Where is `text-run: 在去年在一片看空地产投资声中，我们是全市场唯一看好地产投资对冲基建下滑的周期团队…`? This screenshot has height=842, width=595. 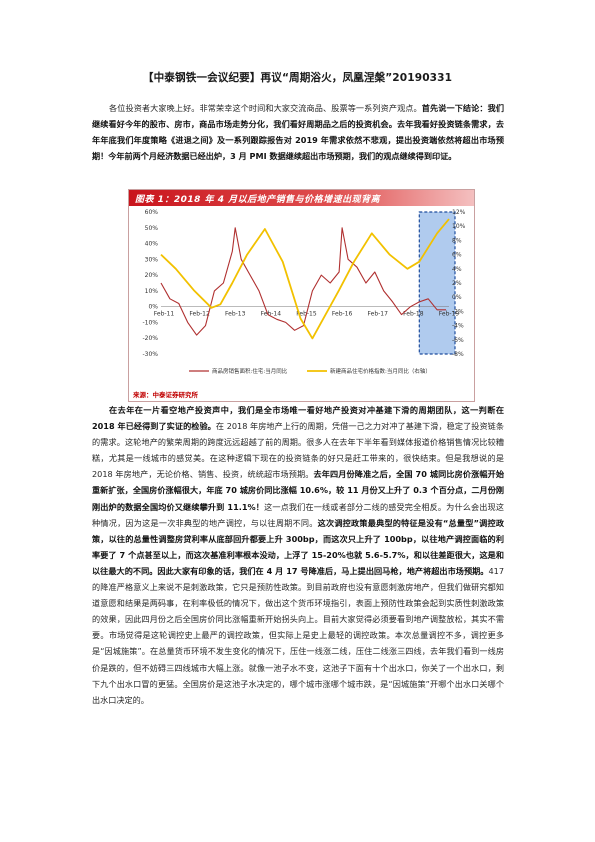
text-run: 在去年在一片看空地产投资声中，我们是全市场唯一看好地产投资对冲基建下滑的周期团队… is located at coordinates (298, 418).